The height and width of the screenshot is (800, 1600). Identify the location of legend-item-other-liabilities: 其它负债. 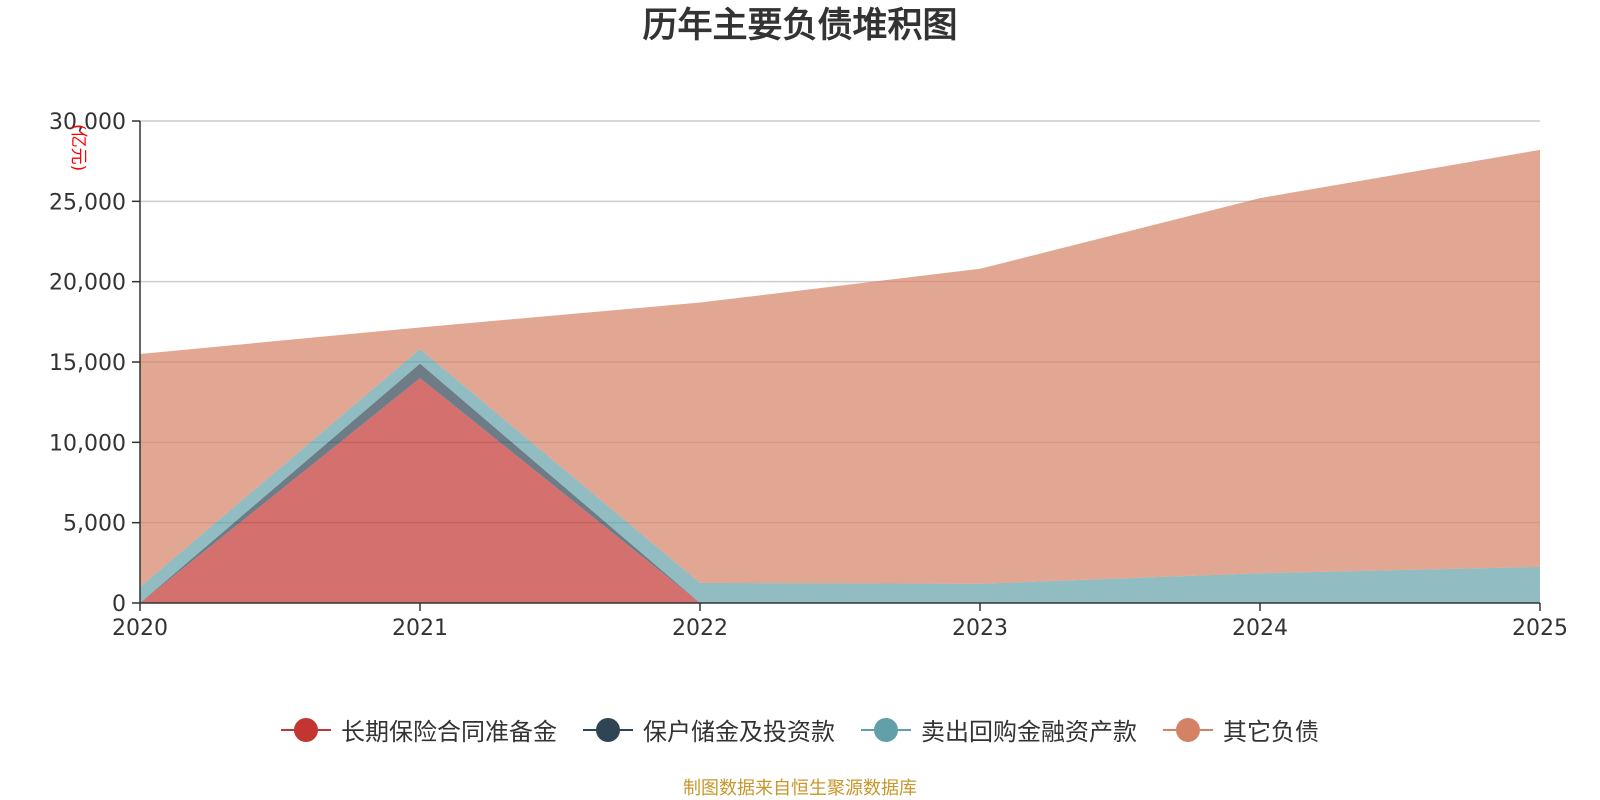
(1241, 729).